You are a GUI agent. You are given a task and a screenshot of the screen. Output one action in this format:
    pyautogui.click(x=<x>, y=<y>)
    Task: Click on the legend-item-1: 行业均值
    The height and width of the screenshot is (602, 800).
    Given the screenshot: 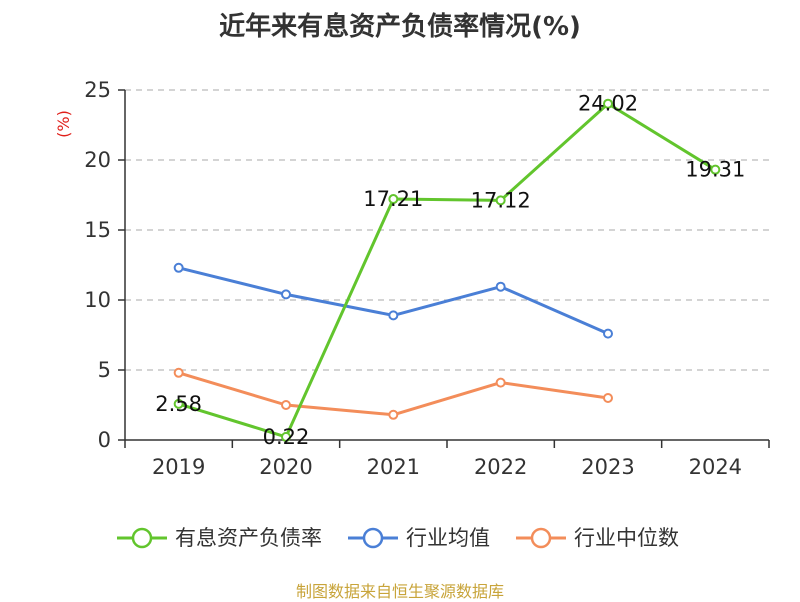 What is the action you would take?
    pyautogui.click(x=419, y=538)
    